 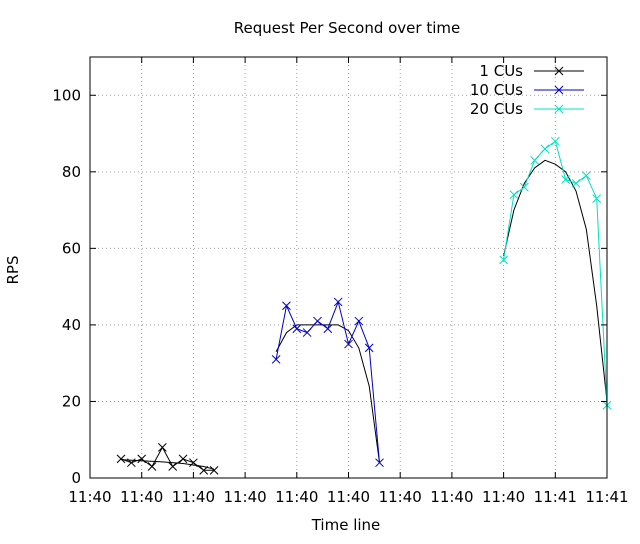 I want to click on x-axis-label: Time line, so click(x=346, y=525).